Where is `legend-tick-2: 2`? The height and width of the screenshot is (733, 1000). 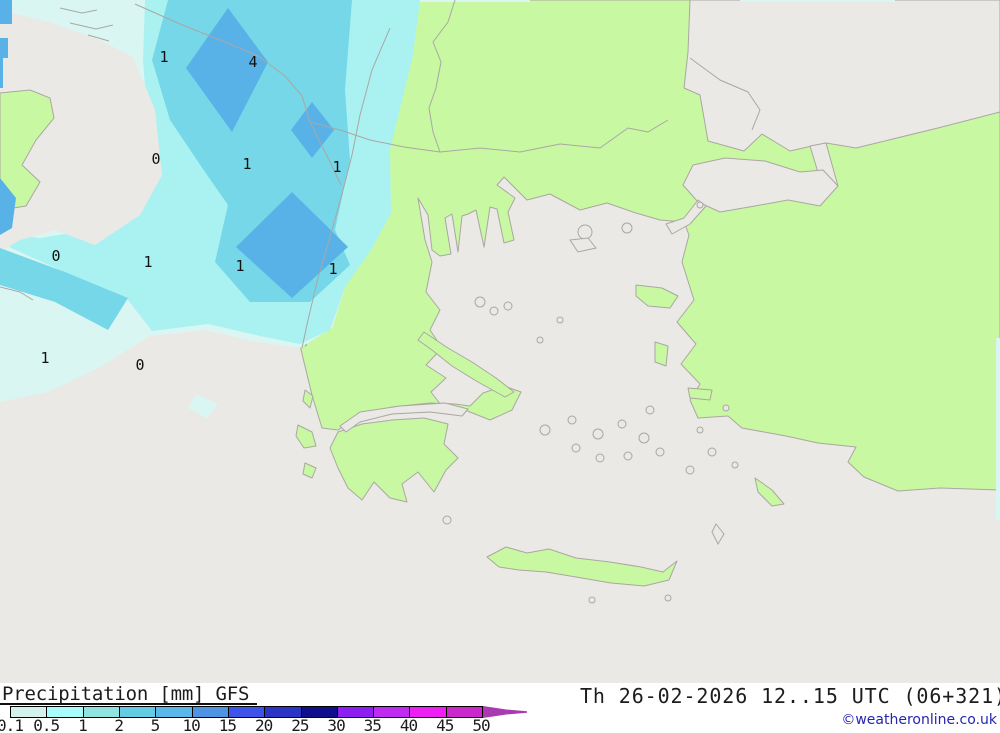 legend-tick-2: 2 is located at coordinates (119, 724).